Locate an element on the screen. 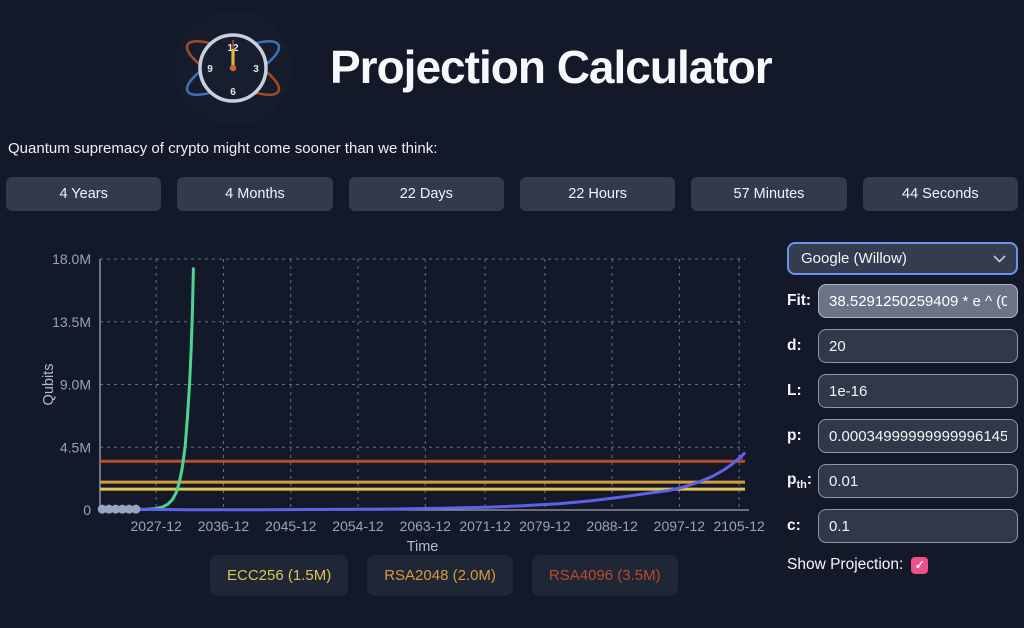 The image size is (1024, 628). countdown-hours-button: 22 Hours is located at coordinates (597, 194).